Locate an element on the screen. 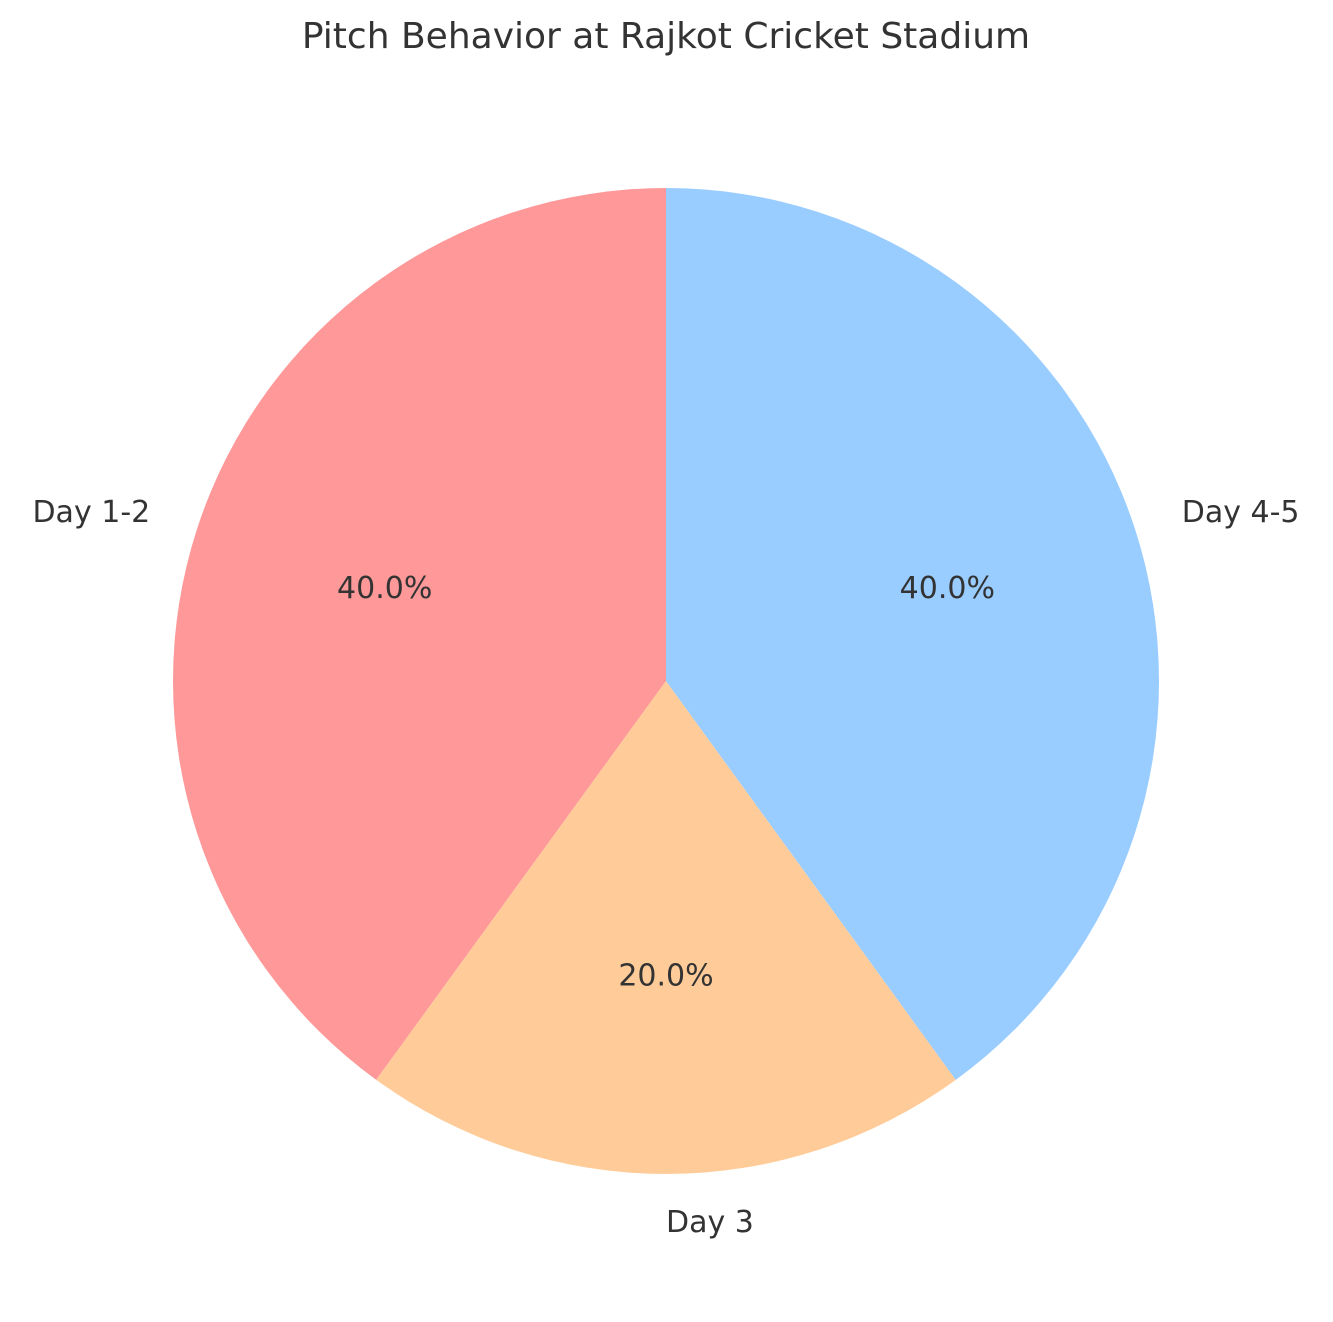  slice-label: Day 4-5 is located at coordinates (1241, 512).